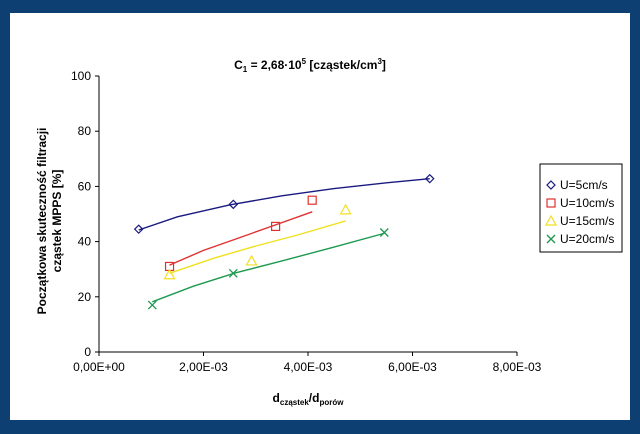  What do you see at coordinates (85, 297) in the screenshot?
I see `y-tick-label: 20` at bounding box center [85, 297].